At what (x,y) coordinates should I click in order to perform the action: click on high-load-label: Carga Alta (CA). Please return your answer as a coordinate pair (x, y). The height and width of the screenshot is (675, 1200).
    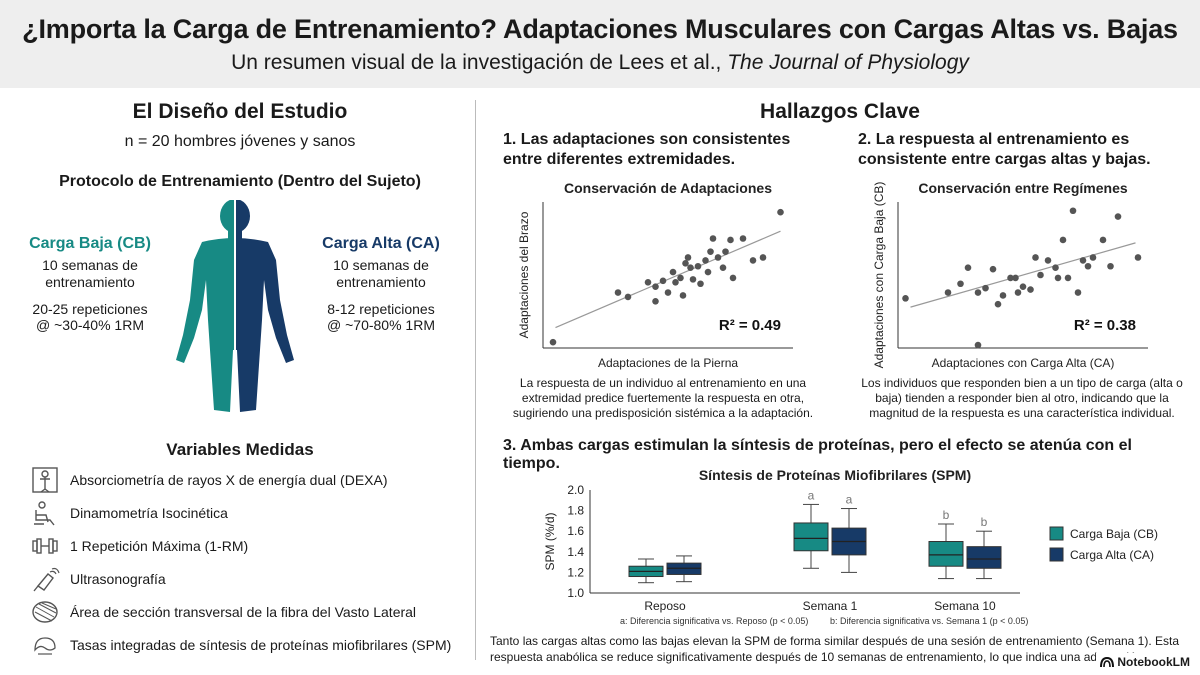
    Looking at the image, I should click on (381, 243).